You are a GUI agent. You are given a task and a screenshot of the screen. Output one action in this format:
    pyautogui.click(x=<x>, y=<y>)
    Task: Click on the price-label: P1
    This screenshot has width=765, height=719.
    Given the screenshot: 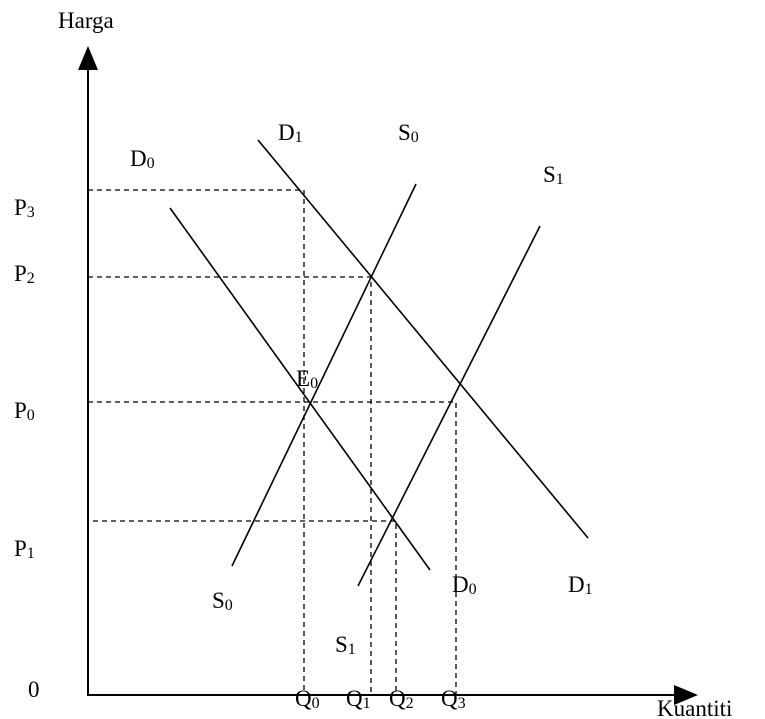 What is the action you would take?
    pyautogui.click(x=24, y=549)
    